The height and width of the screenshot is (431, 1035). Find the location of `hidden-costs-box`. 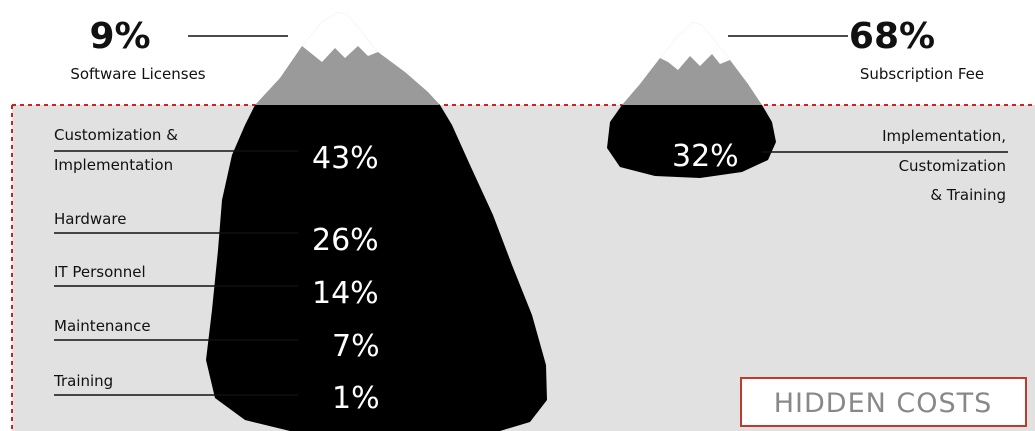

hidden-costs-box is located at coordinates (883, 402).